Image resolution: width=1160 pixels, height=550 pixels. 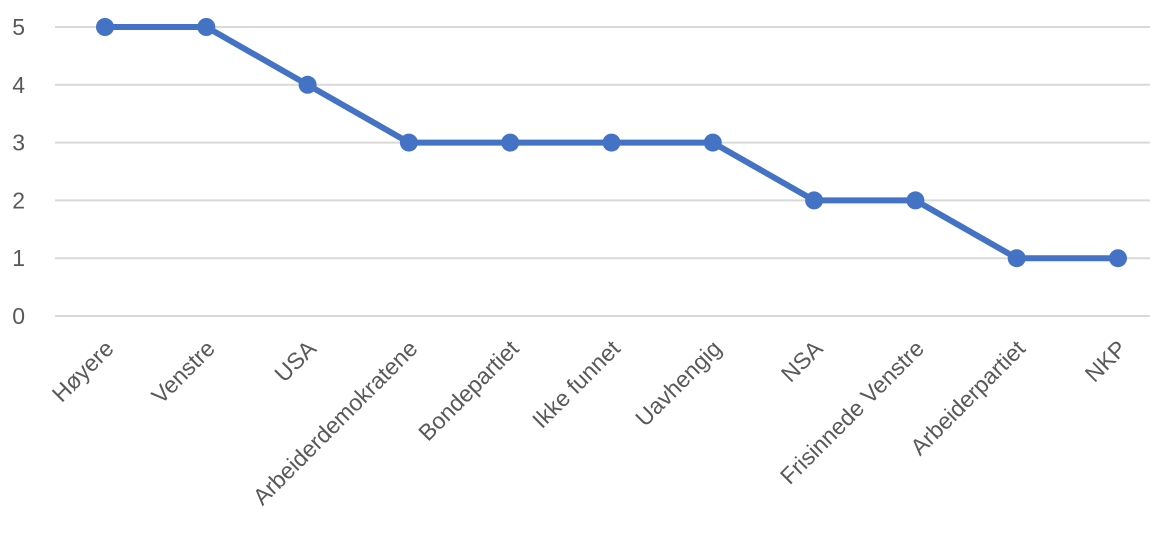 What do you see at coordinates (295, 361) in the screenshot?
I see `x-tick-label: USA` at bounding box center [295, 361].